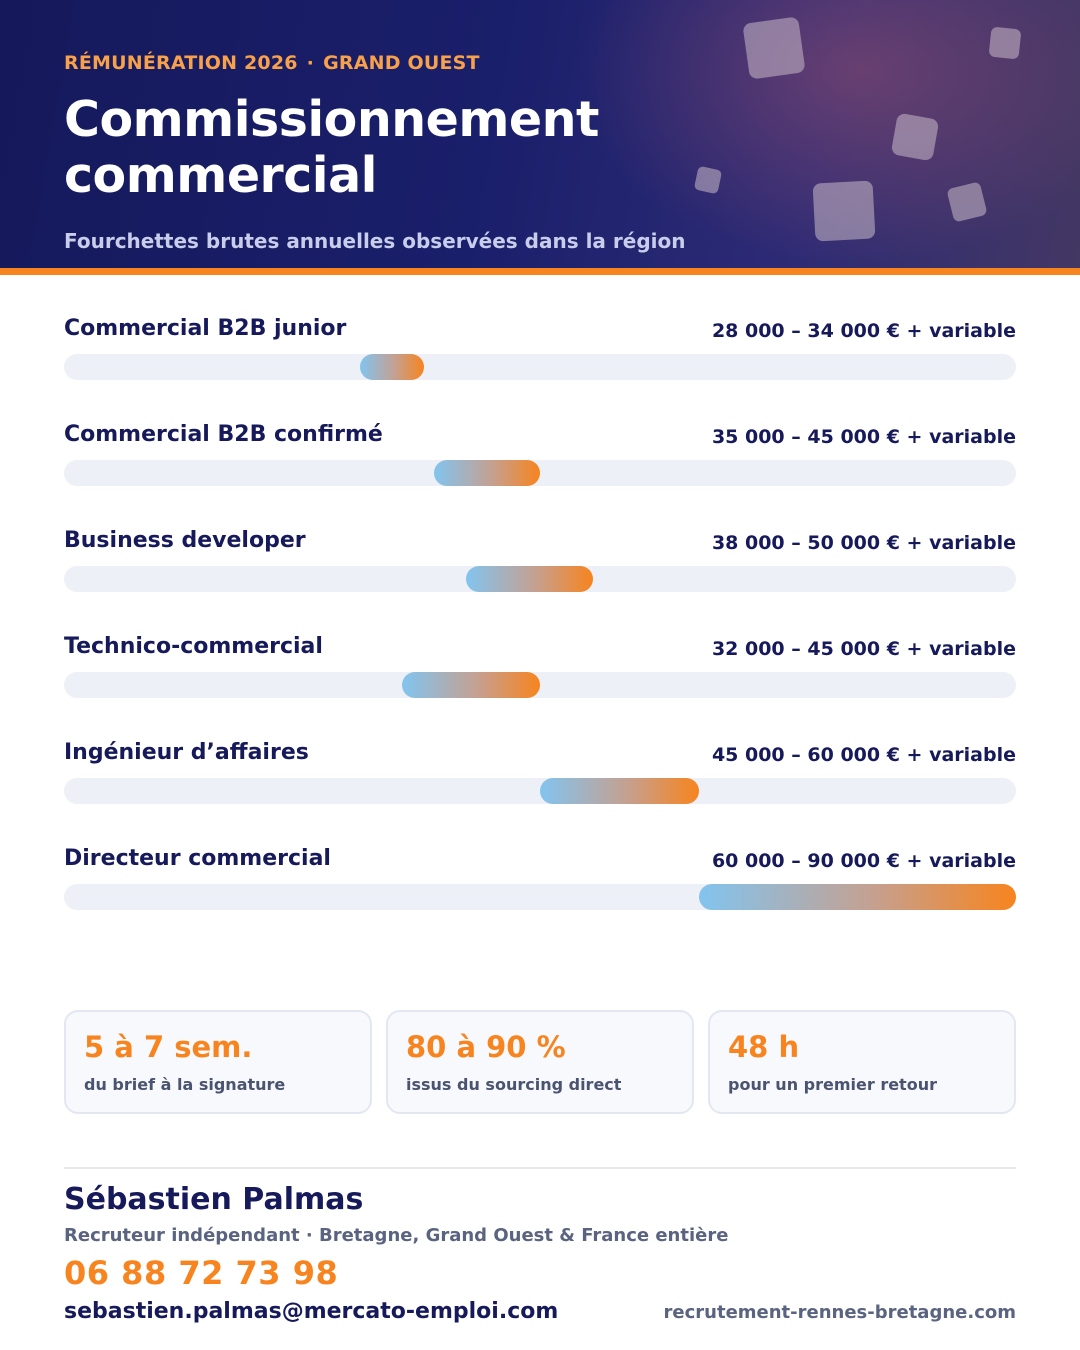 The width and height of the screenshot is (1080, 1350). Describe the element at coordinates (863, 331) in the screenshot. I see `salary-range-text: 28 000 – 34 000 € + variable` at that location.